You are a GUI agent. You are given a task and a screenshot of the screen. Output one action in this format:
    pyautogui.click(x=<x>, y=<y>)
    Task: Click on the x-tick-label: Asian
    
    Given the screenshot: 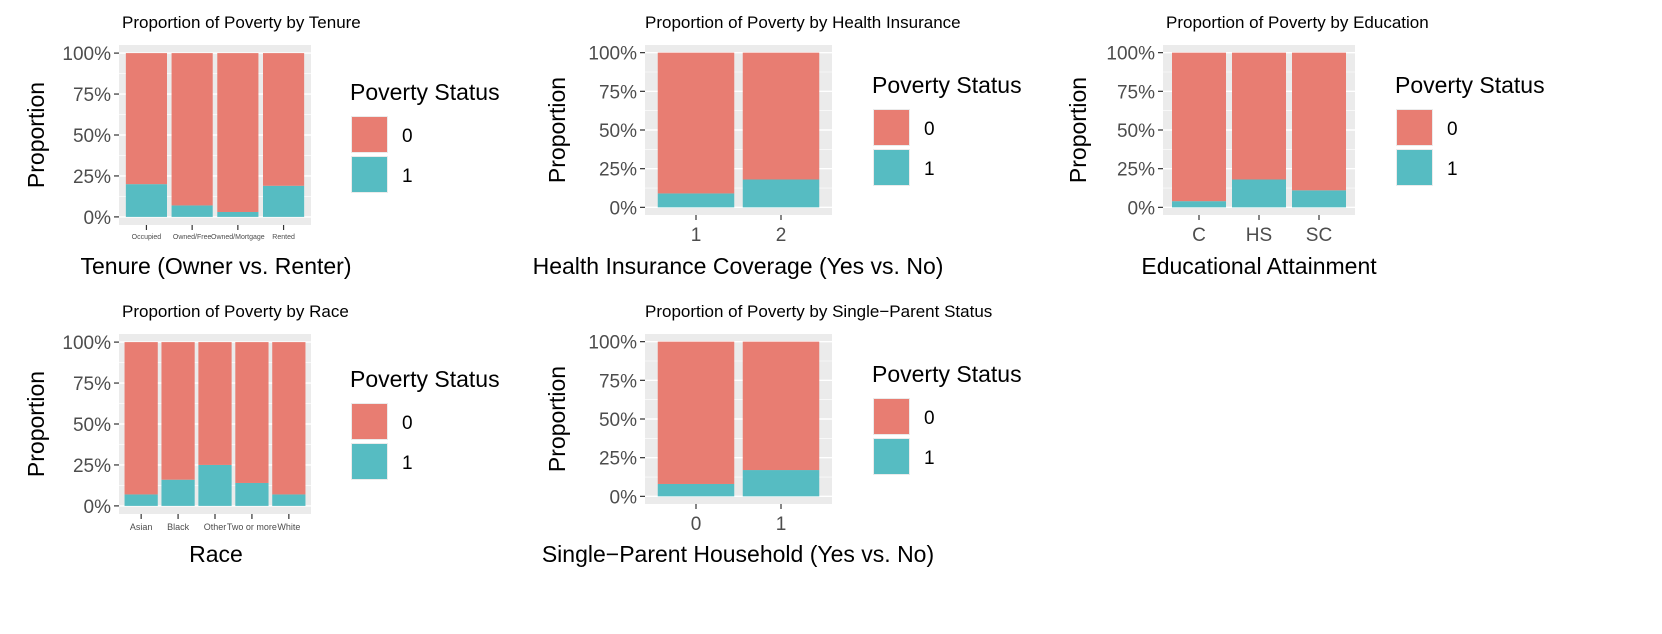 What is the action you would take?
    pyautogui.click(x=141, y=527)
    